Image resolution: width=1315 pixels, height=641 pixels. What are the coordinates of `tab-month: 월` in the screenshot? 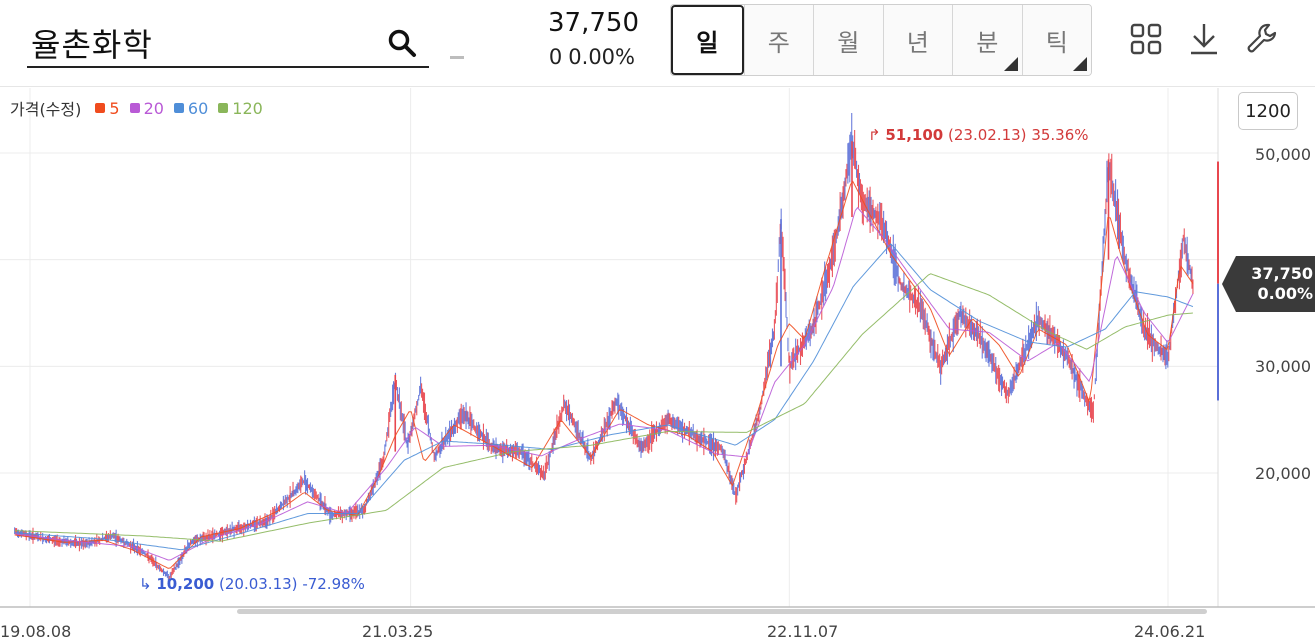 It's located at (848, 40).